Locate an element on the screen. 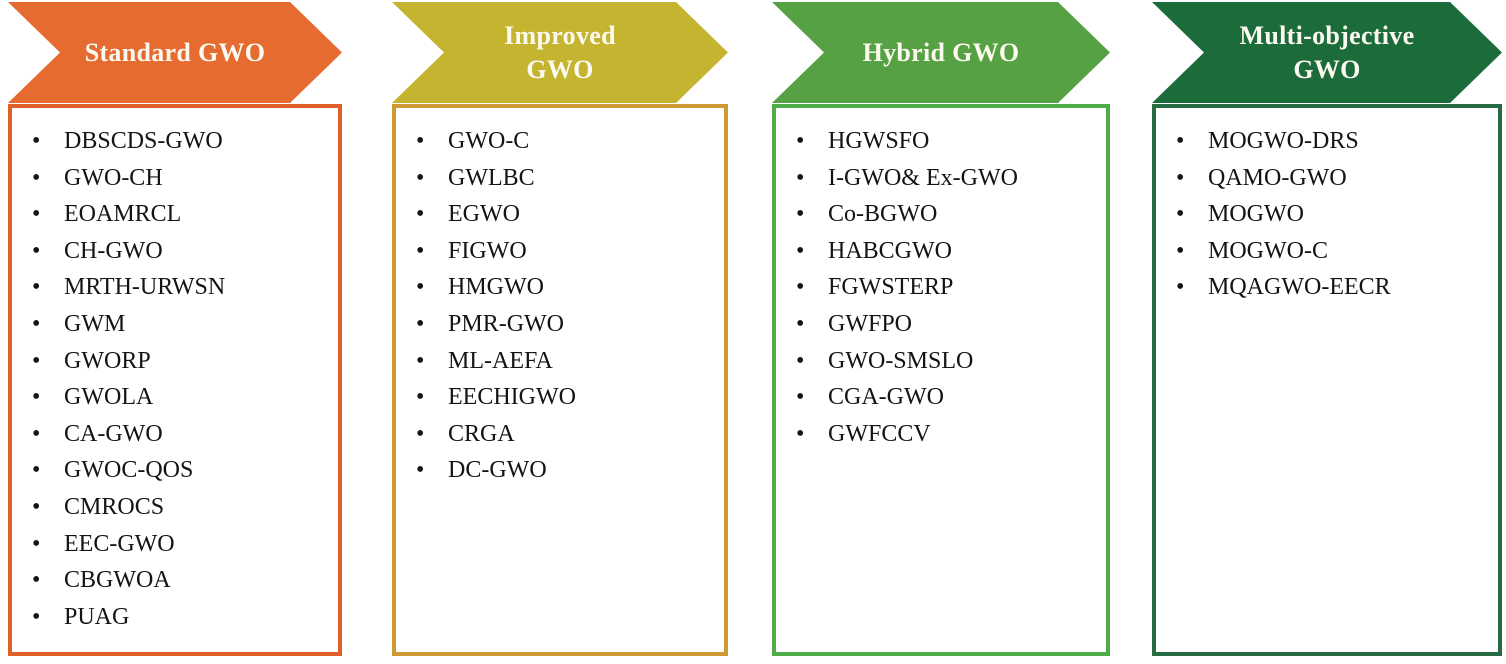 The image size is (1506, 664). chevron-banner-multi-objective: Multi-objective GWO is located at coordinates (1327, 52).